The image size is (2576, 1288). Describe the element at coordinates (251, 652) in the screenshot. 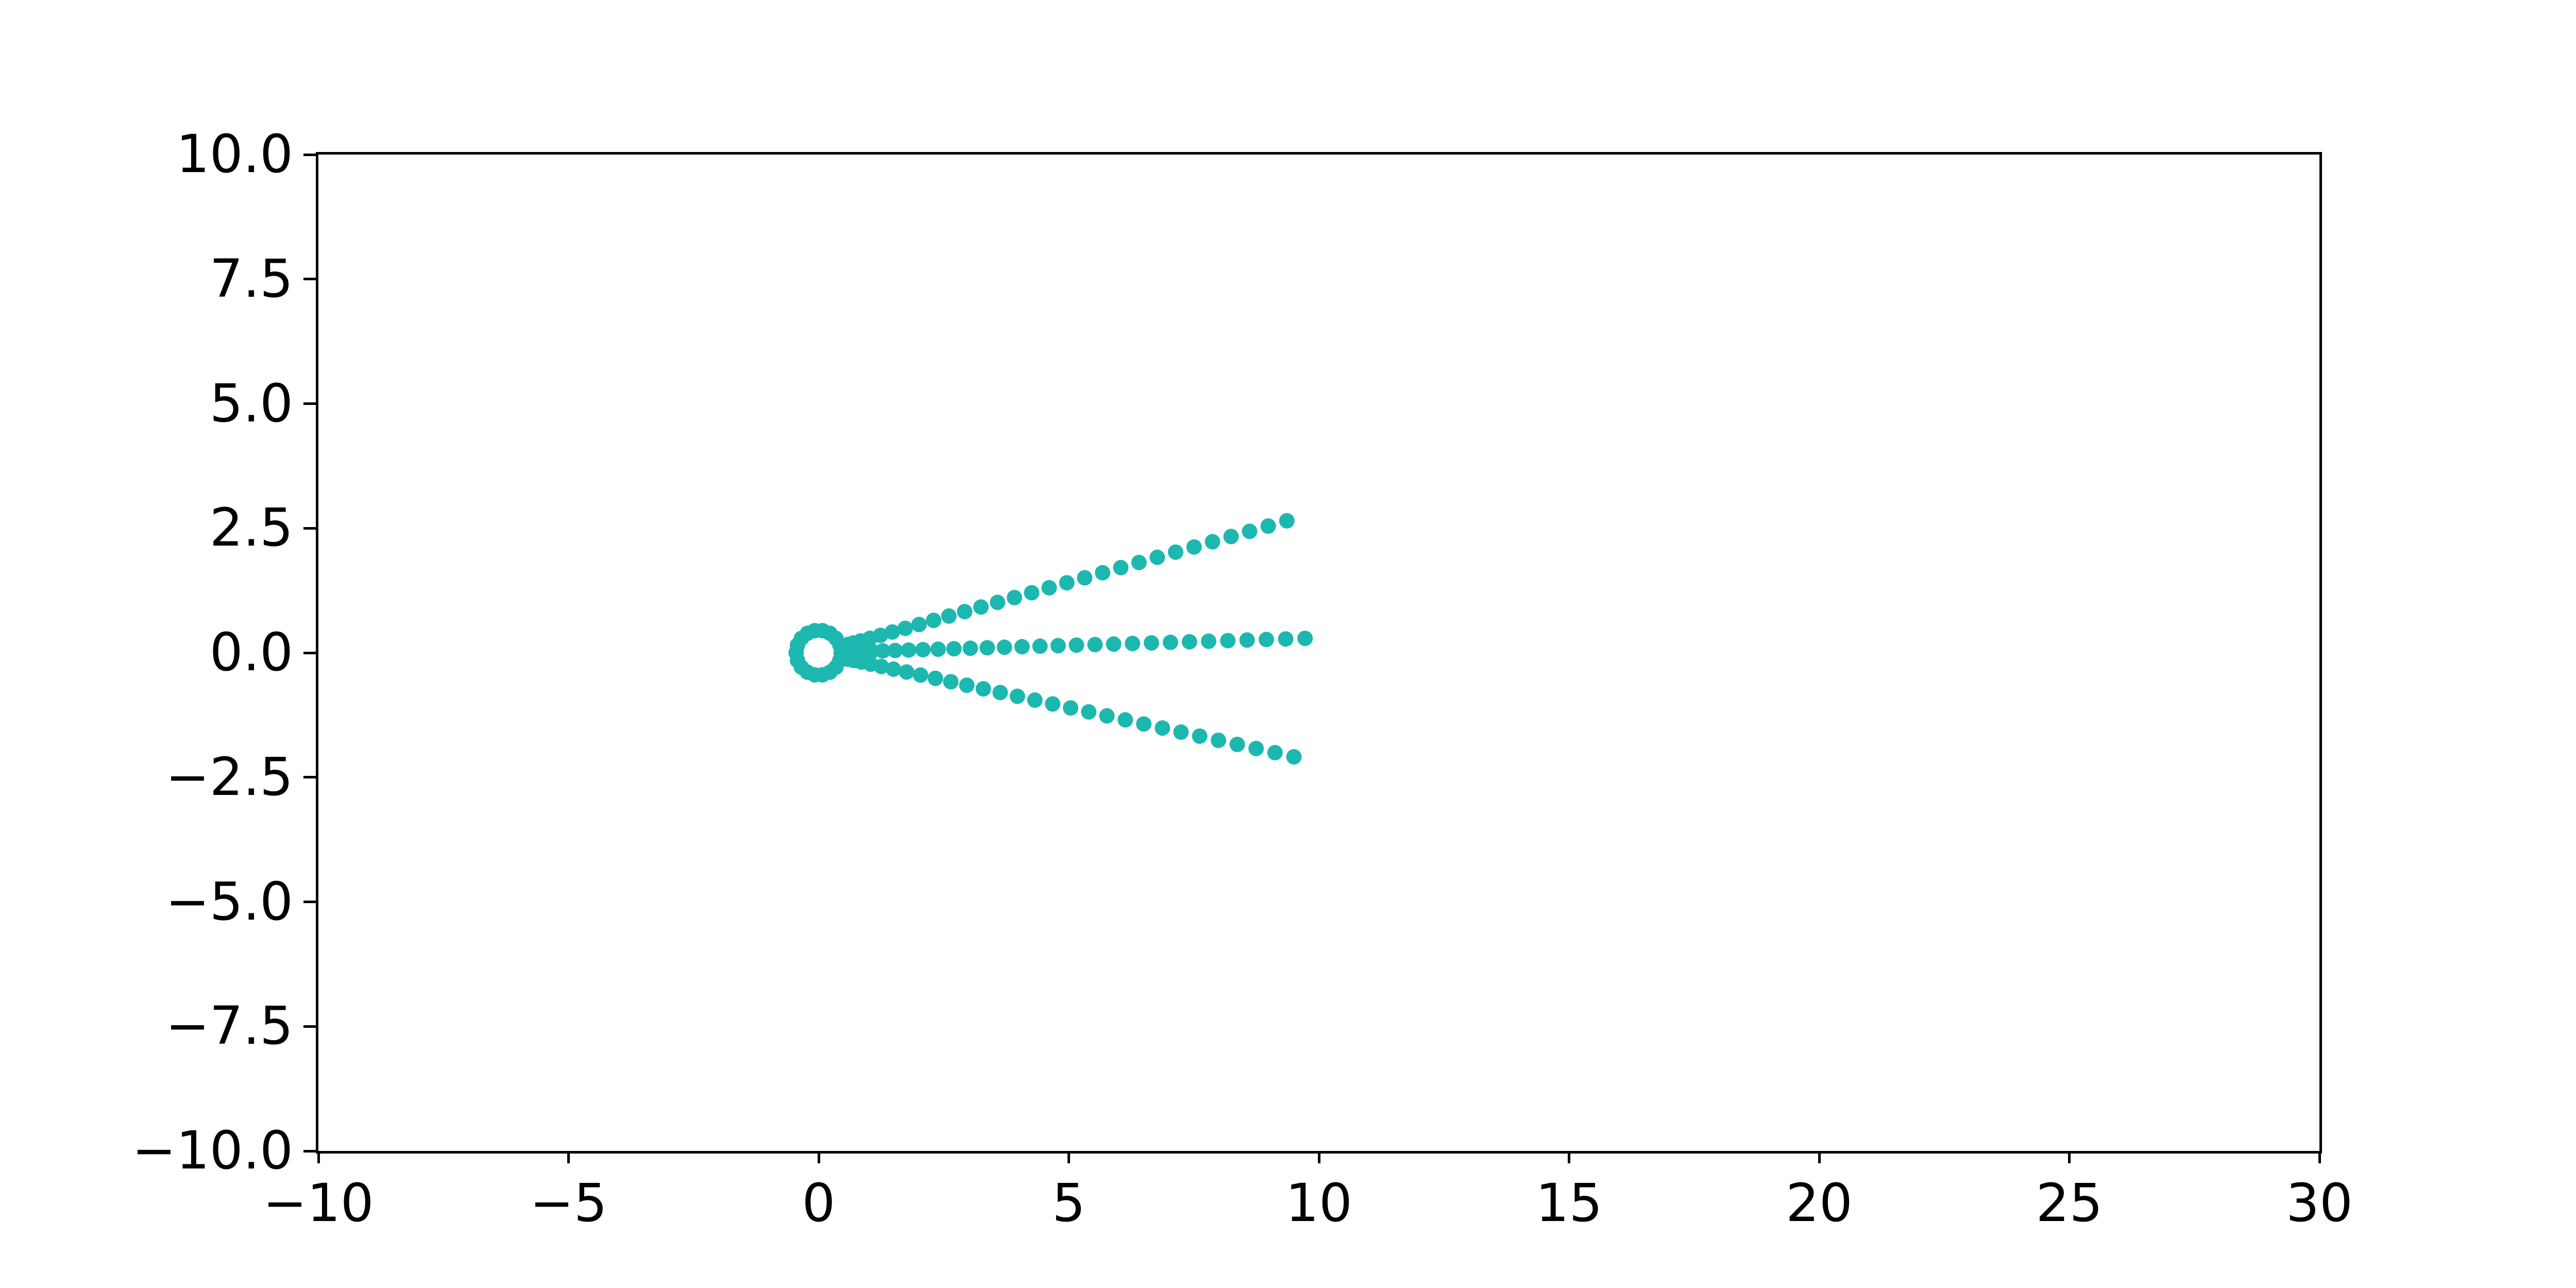

I see `y-tick-label: 0.0` at that location.